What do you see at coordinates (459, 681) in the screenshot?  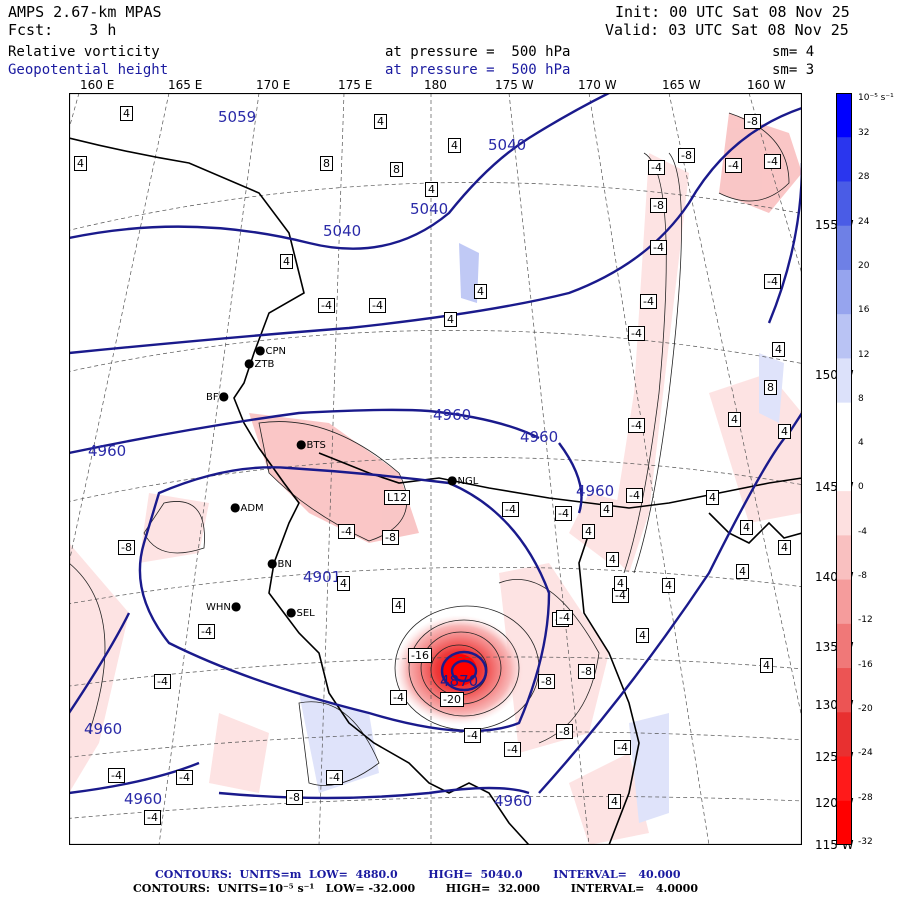 I see `height-label: 4870` at bounding box center [459, 681].